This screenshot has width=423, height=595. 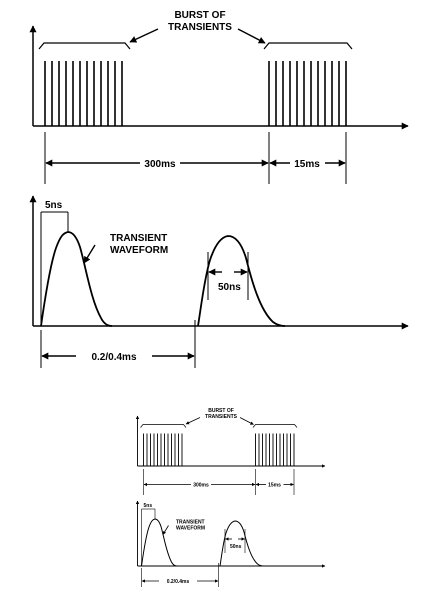 I want to click on burst-pulses-right, so click(x=307, y=93).